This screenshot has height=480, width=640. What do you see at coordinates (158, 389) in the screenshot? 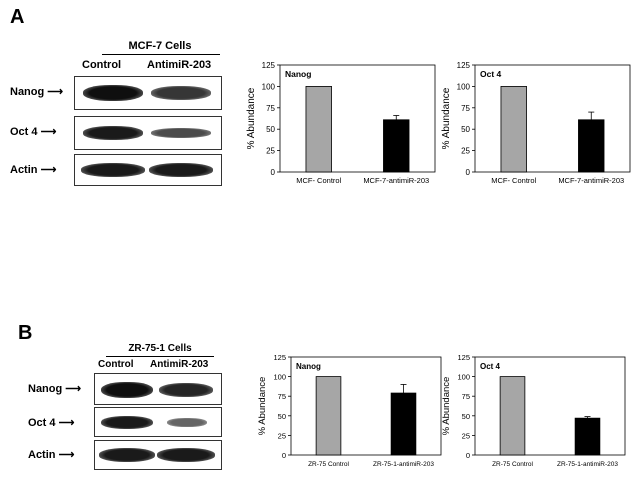
I see `blot-nanog-b` at bounding box center [158, 389].